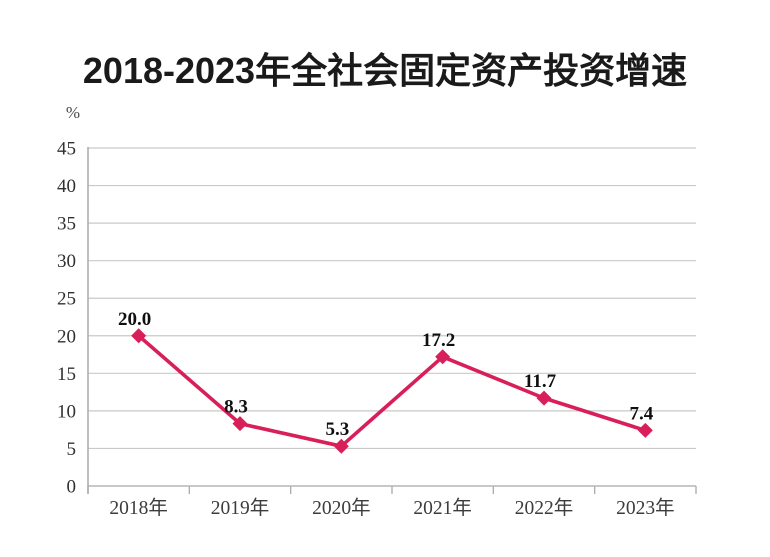 Image resolution: width=770 pixels, height=557 pixels. What do you see at coordinates (134, 319) in the screenshot?
I see `data-point-label: 20.0` at bounding box center [134, 319].